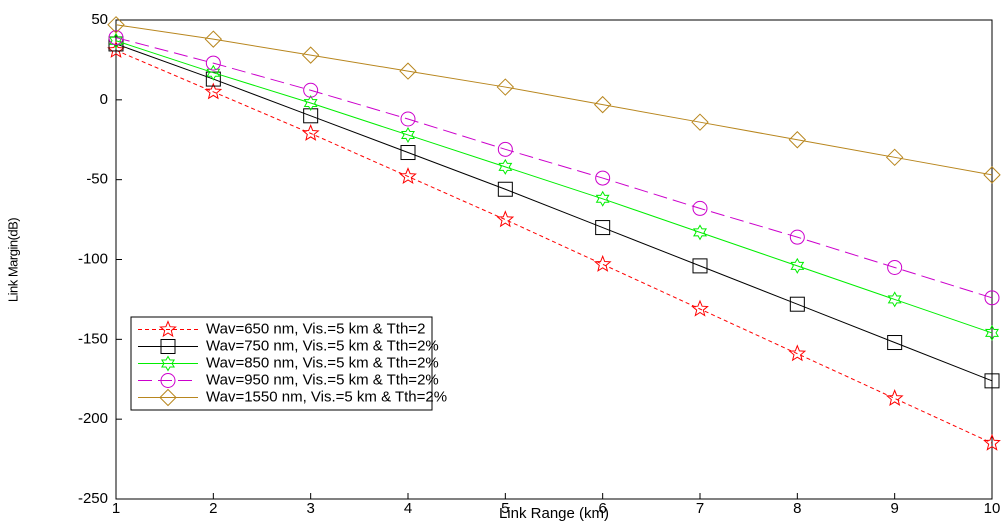 This screenshot has height=523, width=1008. What do you see at coordinates (315, 328) in the screenshot?
I see `legend-label: Wav=650 nm, Vis.=5 km & Tth=2` at bounding box center [315, 328].